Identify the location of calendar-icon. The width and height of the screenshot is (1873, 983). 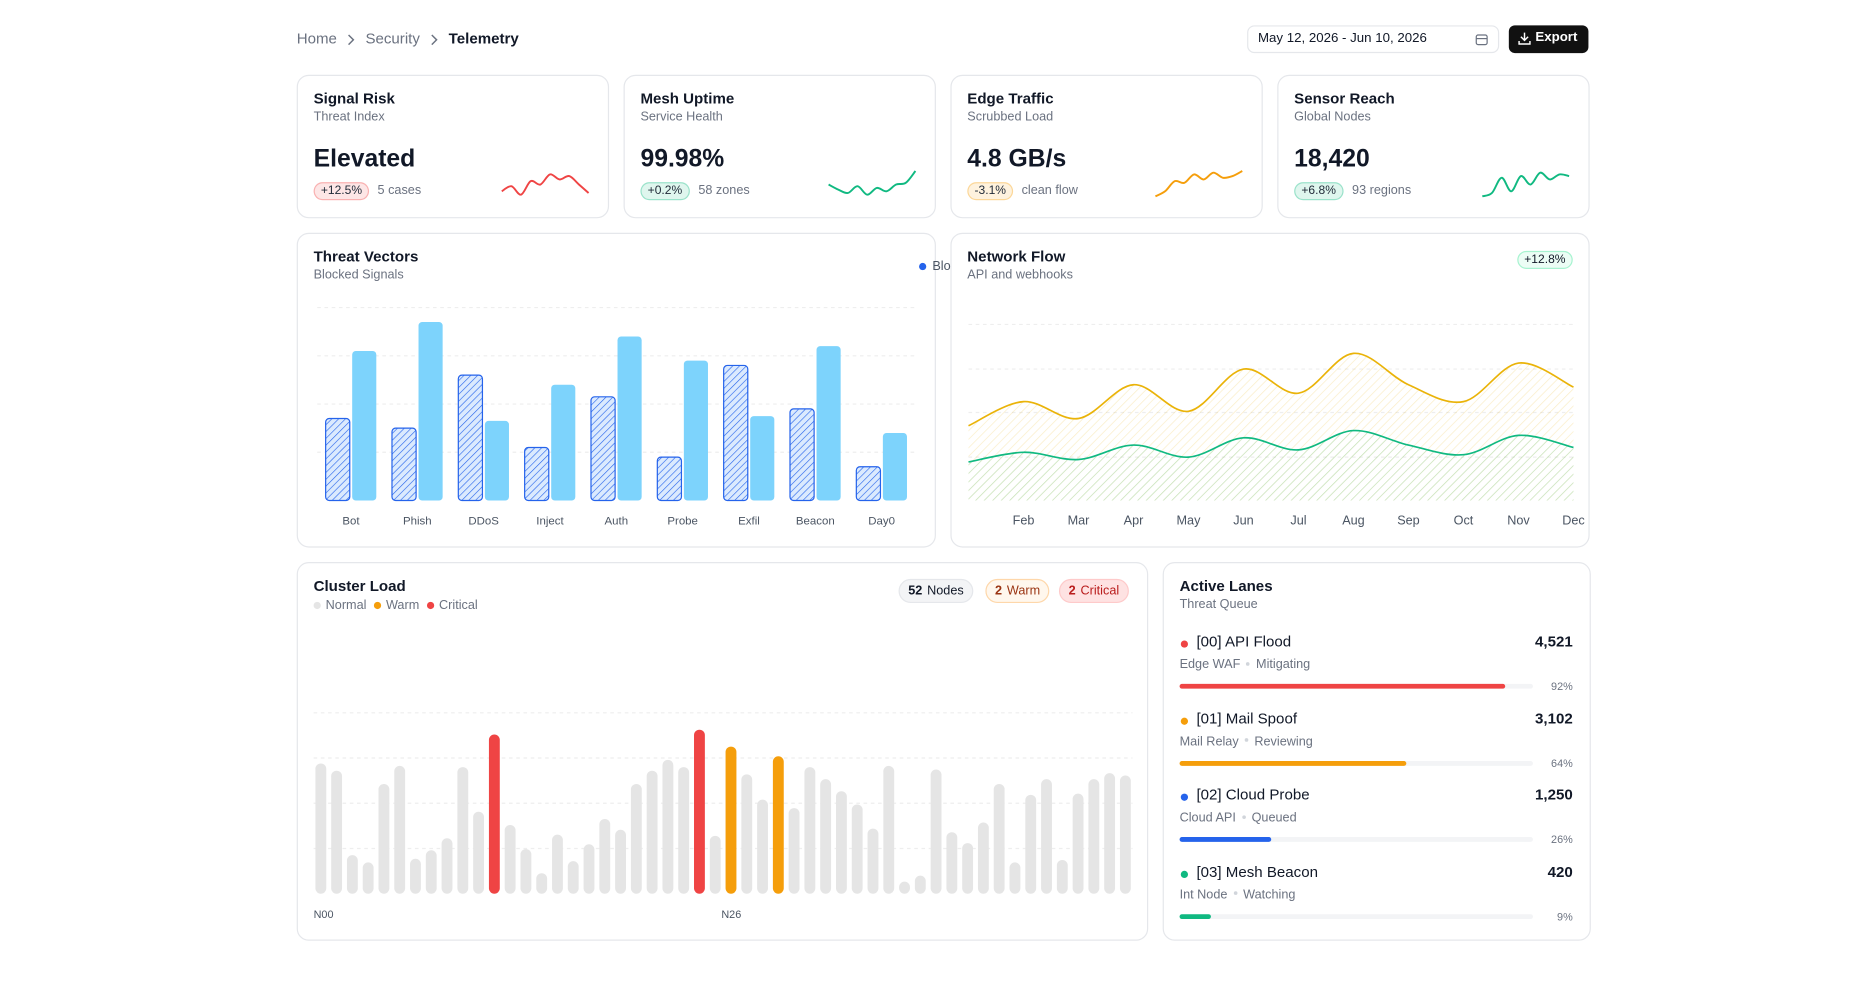
(1481, 40).